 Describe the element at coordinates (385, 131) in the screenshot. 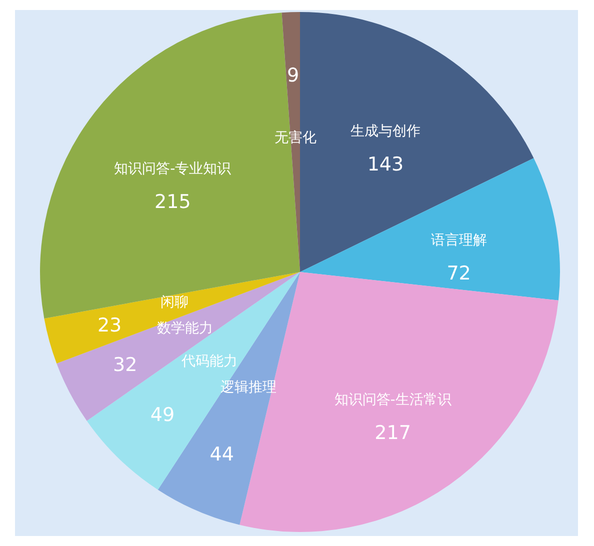

I see `slice-label: 生成与创作` at that location.